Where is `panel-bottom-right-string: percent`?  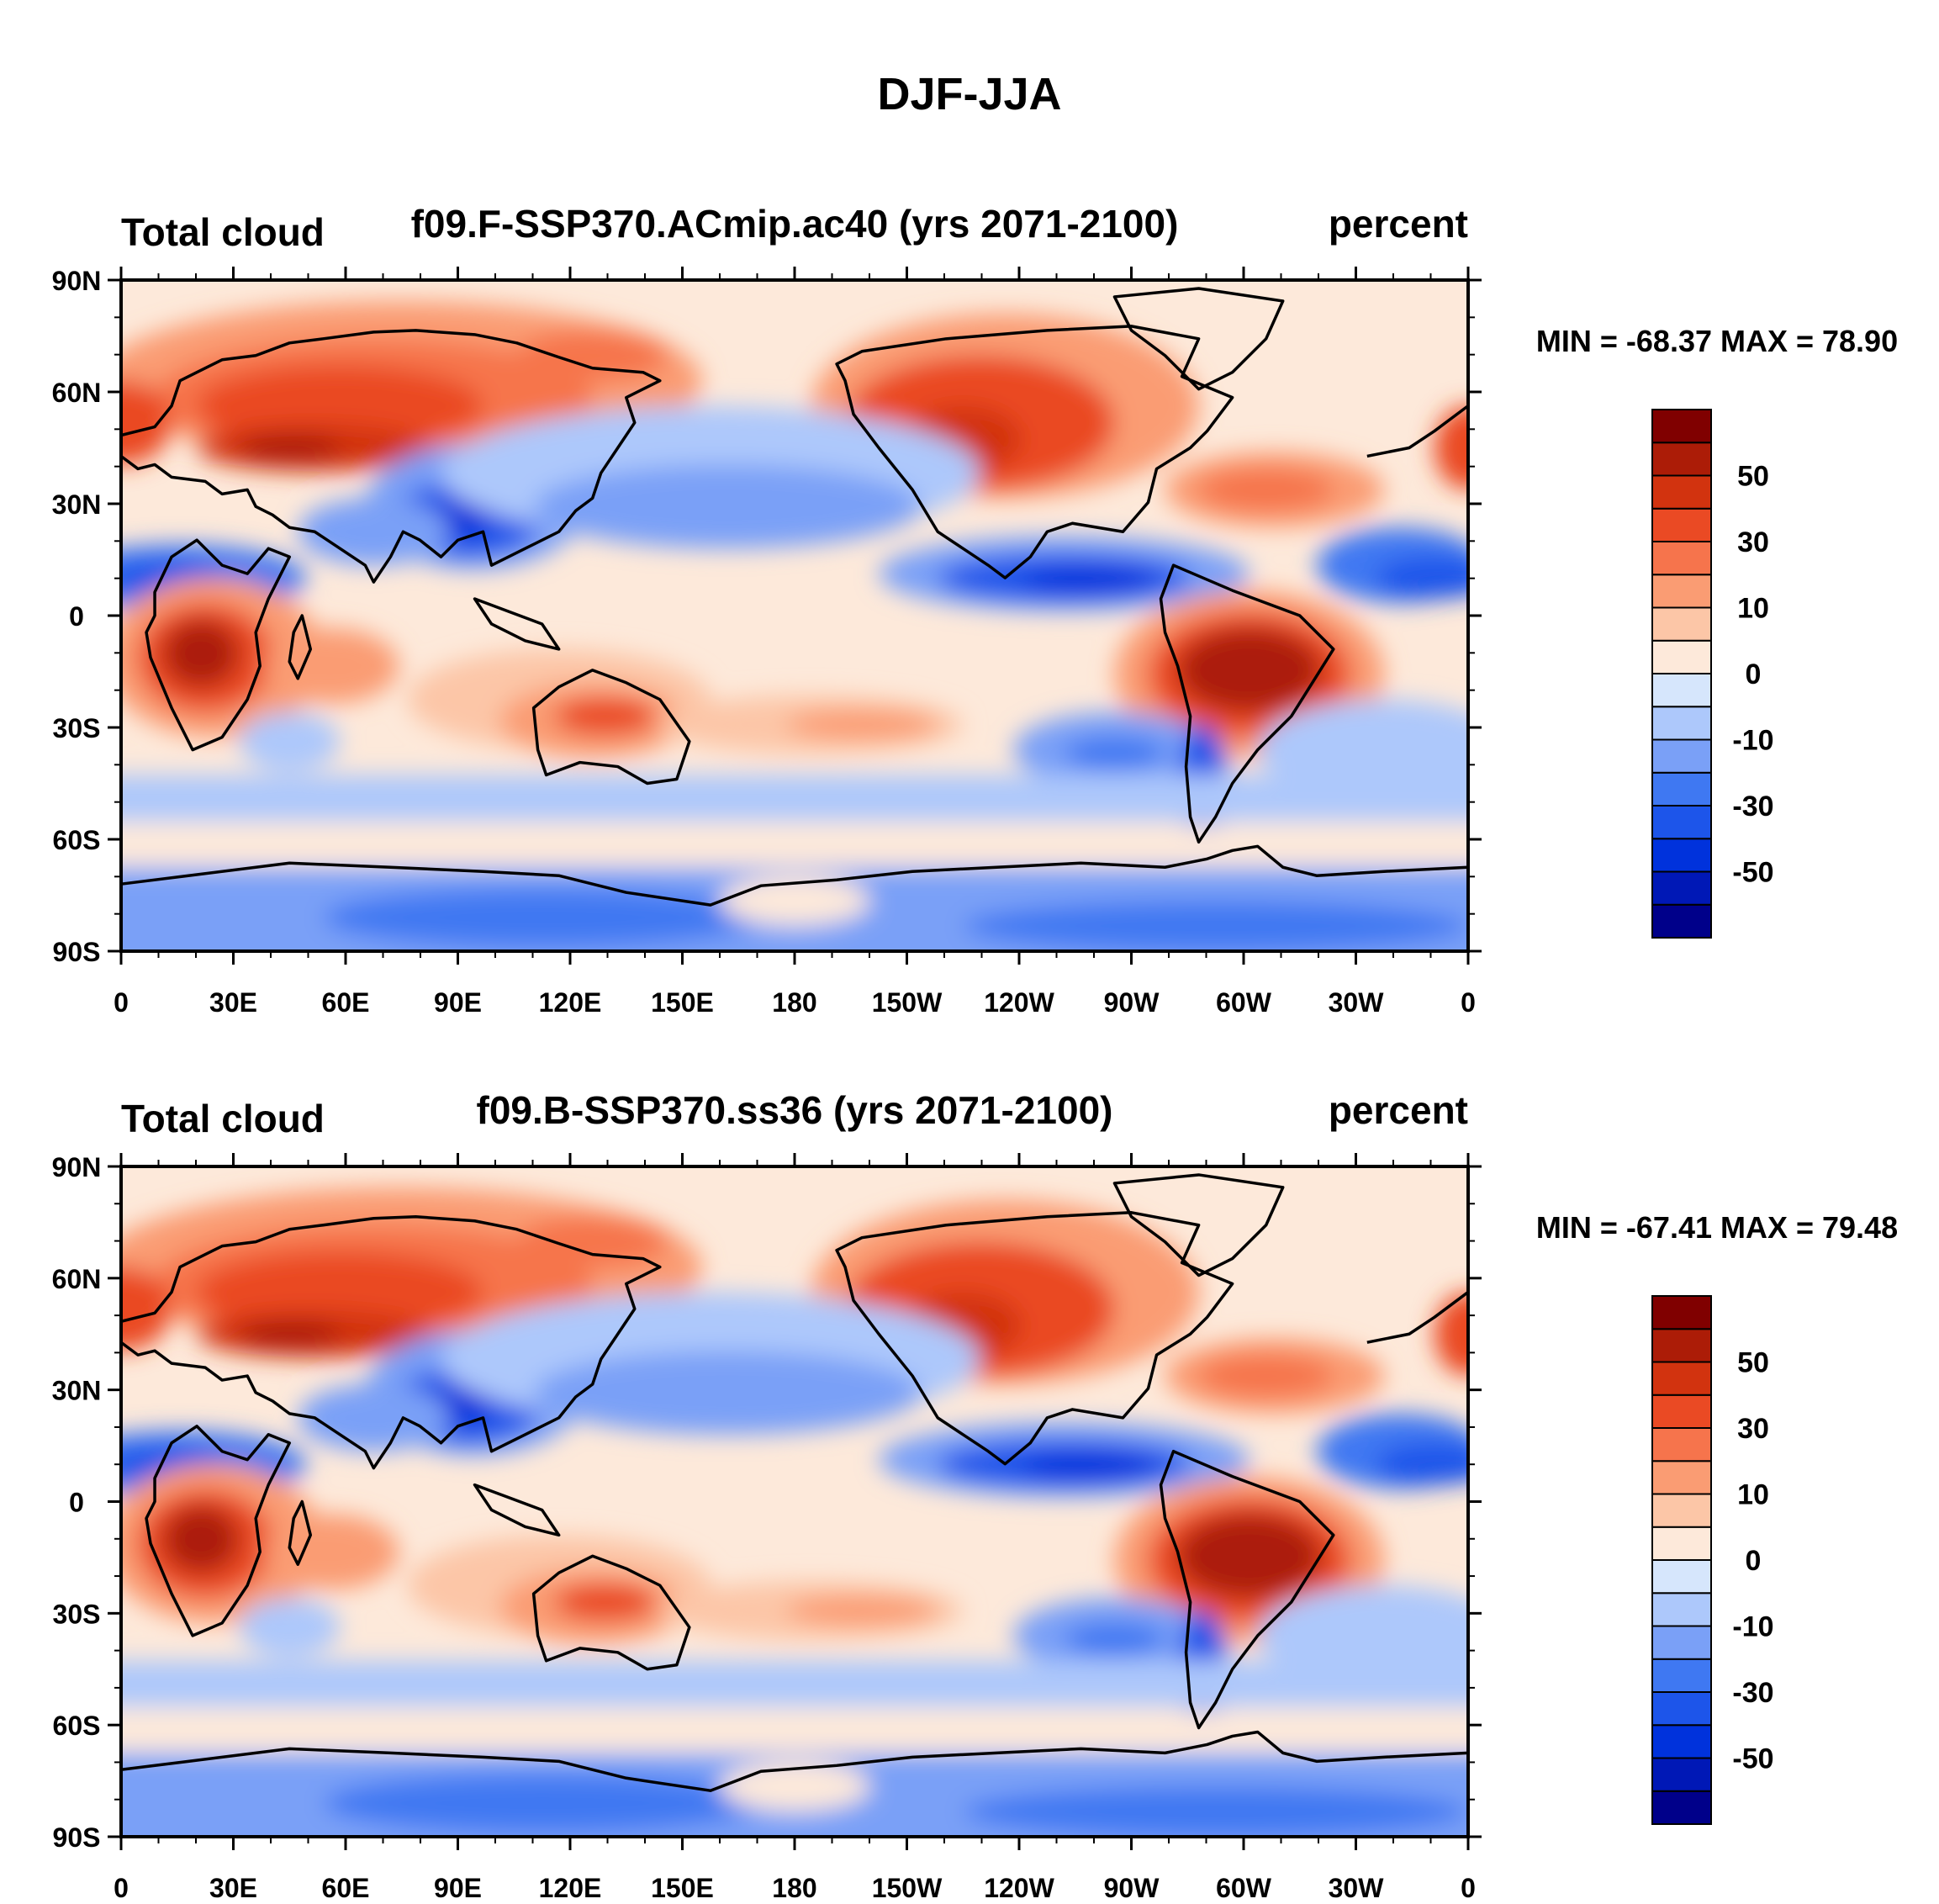
panel-bottom-right-string: percent is located at coordinates (1398, 1110).